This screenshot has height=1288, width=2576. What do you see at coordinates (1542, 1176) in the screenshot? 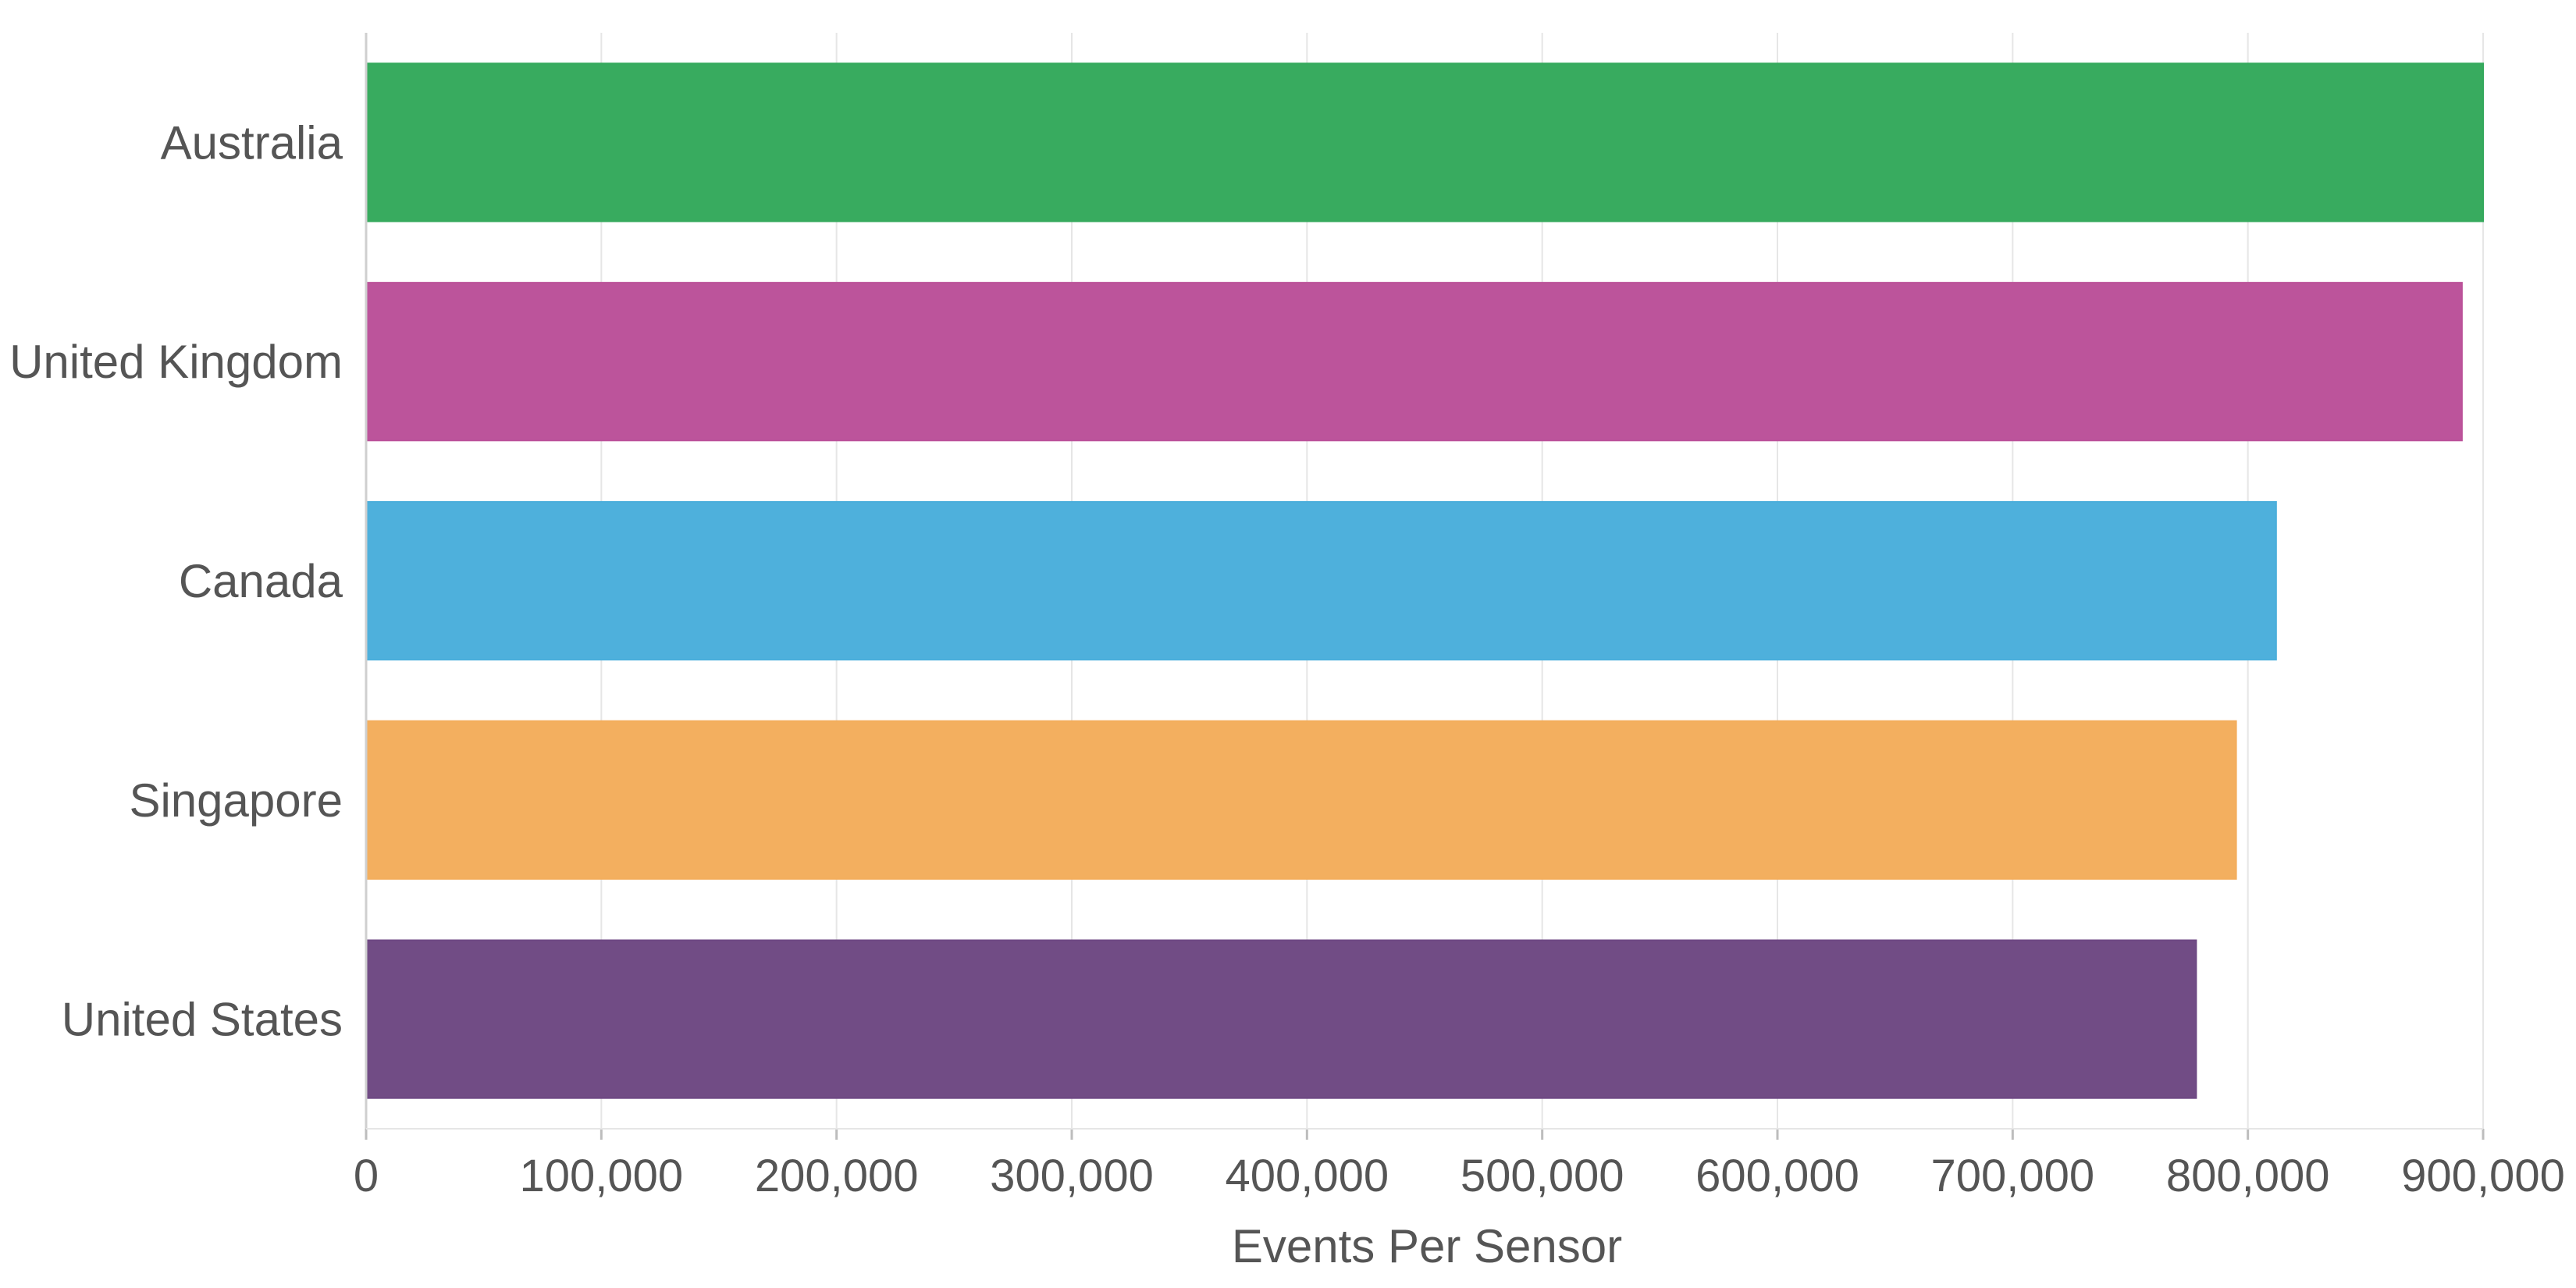
I see `x-tick-label: 500,000` at bounding box center [1542, 1176].